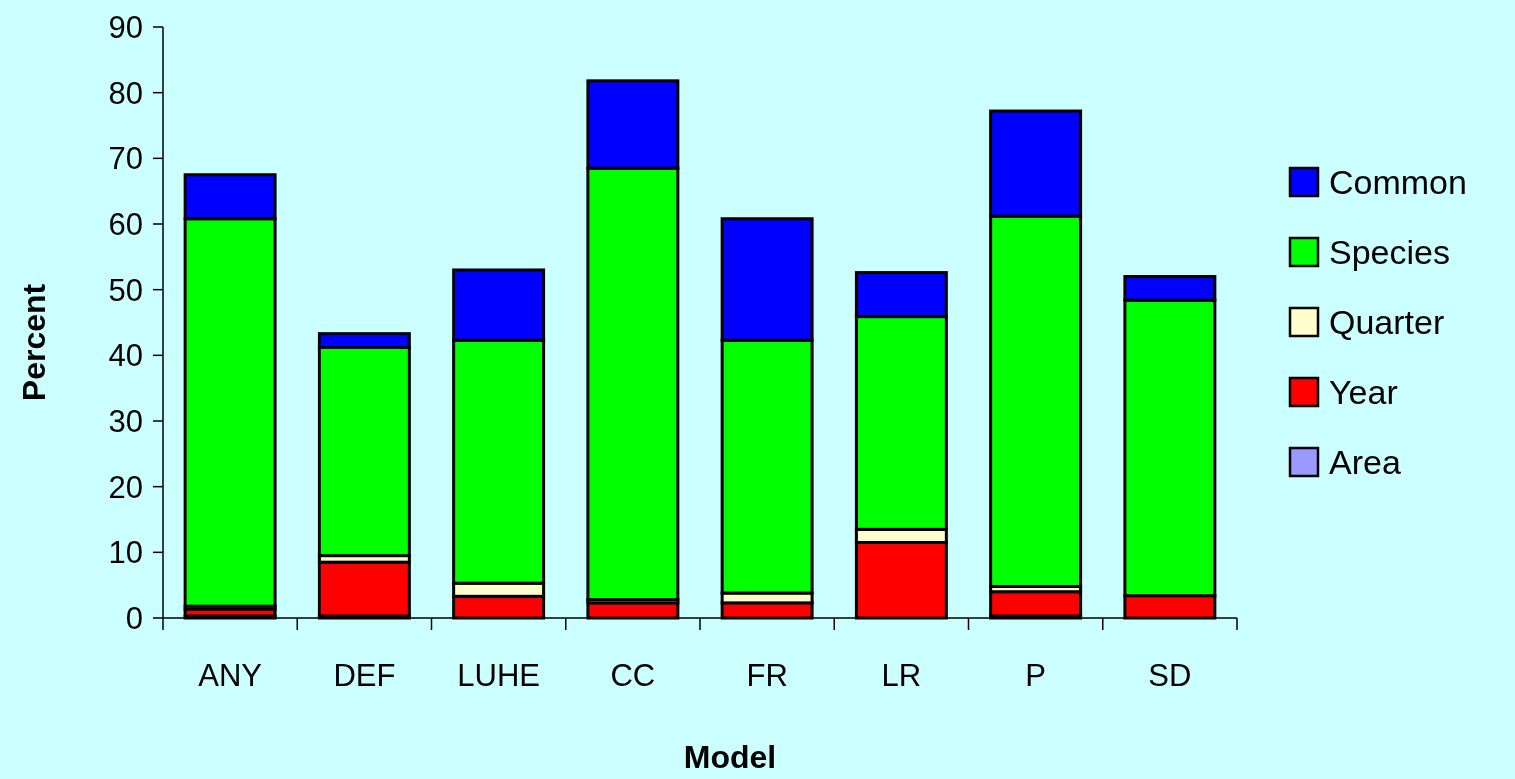  I want to click on legend-label: Quarter, so click(1387, 321).